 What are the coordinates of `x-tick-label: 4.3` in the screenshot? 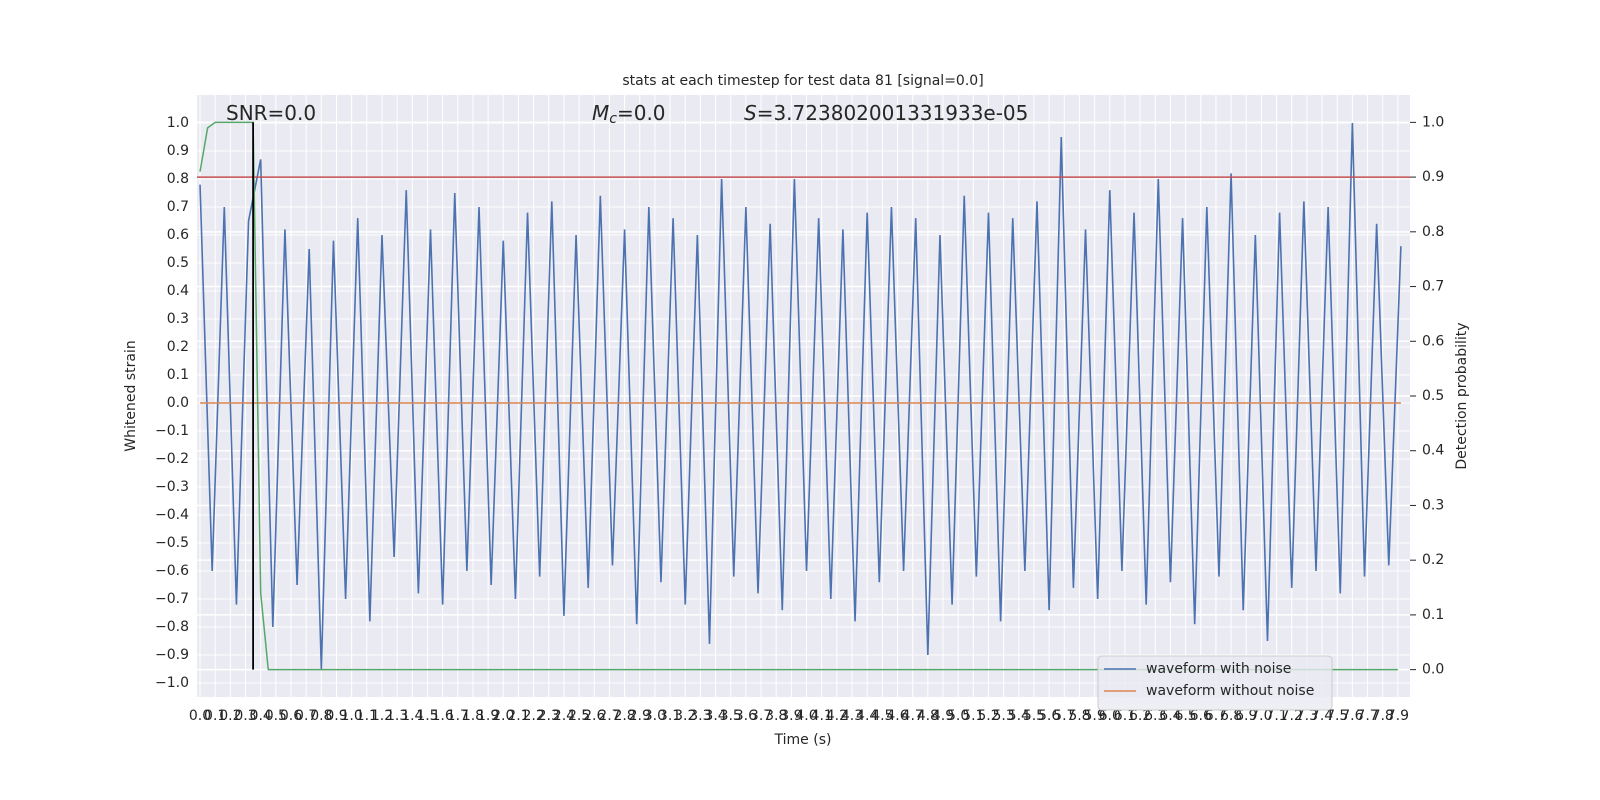 It's located at (852, 716).